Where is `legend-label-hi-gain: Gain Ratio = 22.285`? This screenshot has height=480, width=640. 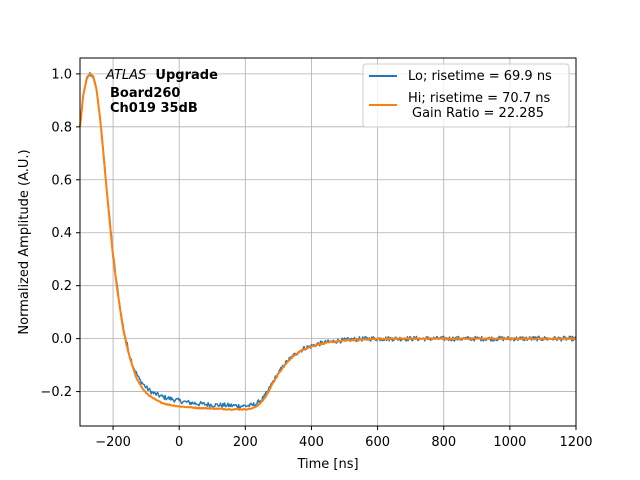
legend-label-hi-gain: Gain Ratio = 22.285 is located at coordinates (478, 113).